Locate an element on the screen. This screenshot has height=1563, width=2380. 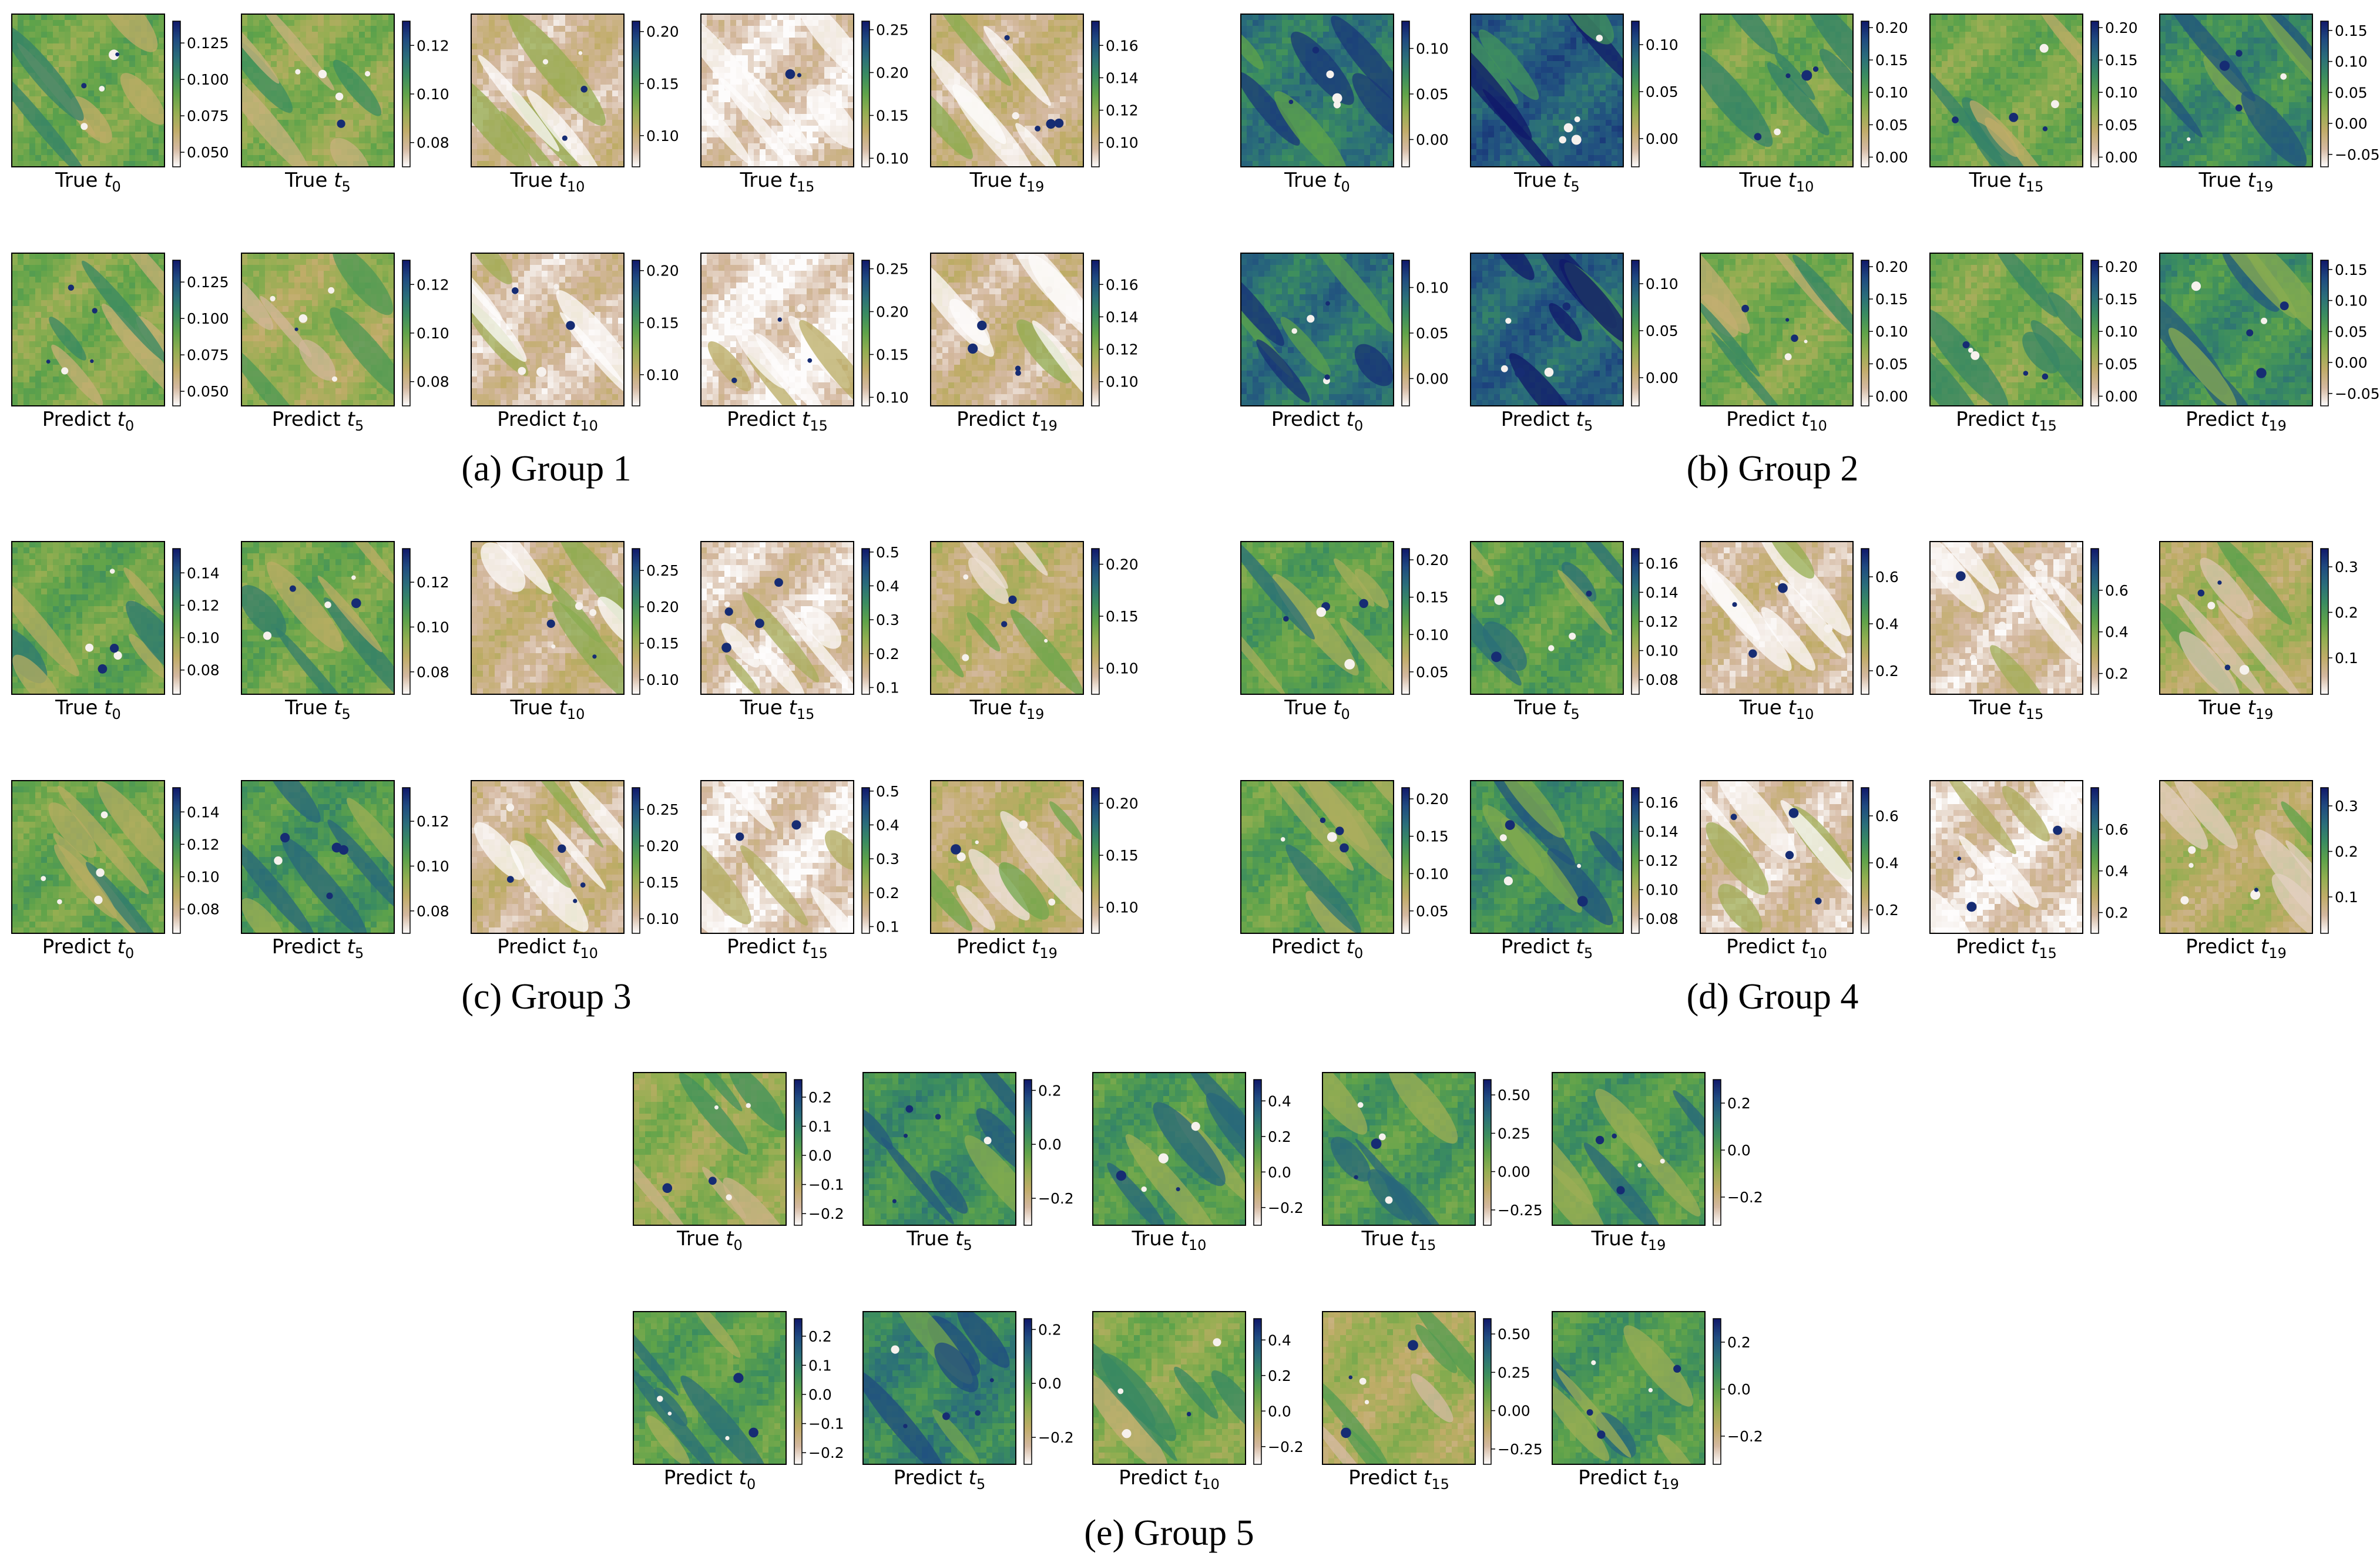
colorbar-tick-label: −0.2 is located at coordinates (1745, 1197).